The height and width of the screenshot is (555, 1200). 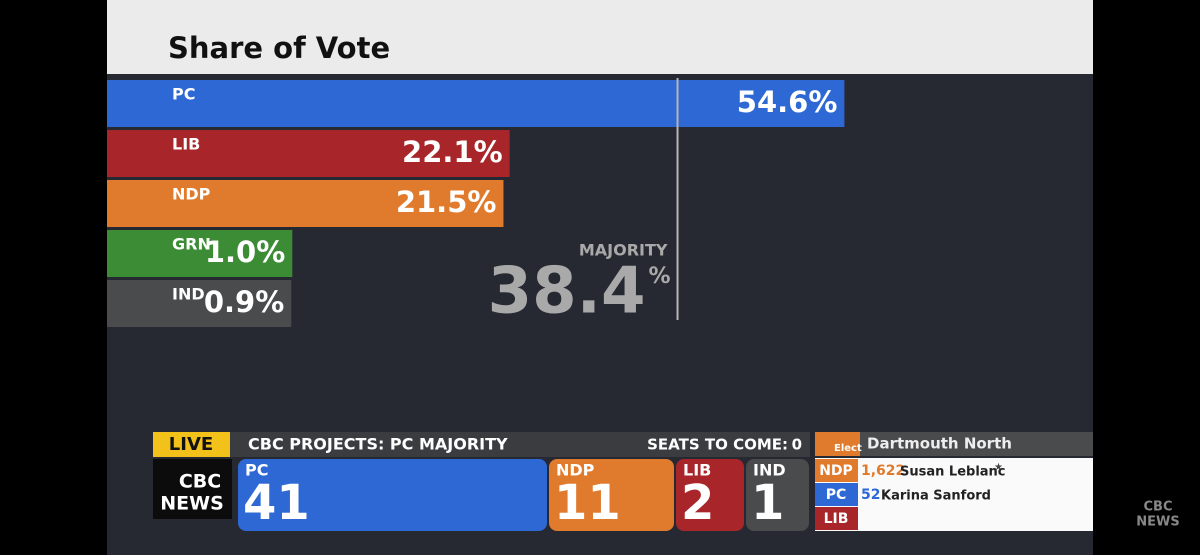 I want to click on seat-party: PC, so click(x=256, y=470).